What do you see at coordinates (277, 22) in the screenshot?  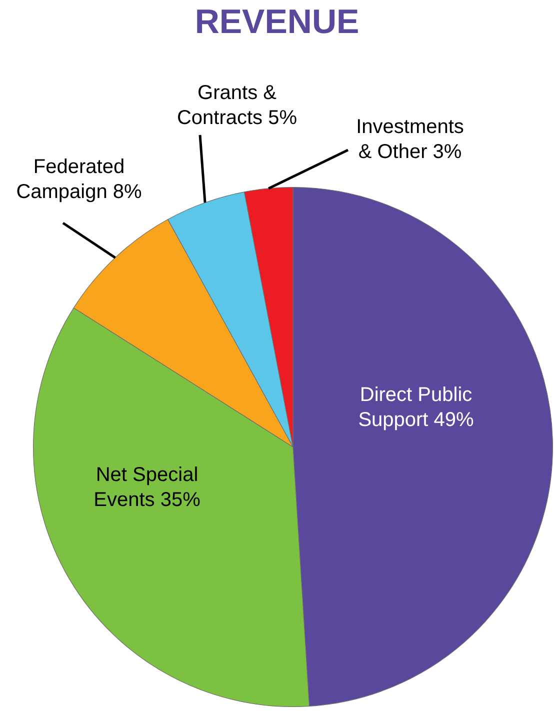 I see `chart-title: REVENUE` at bounding box center [277, 22].